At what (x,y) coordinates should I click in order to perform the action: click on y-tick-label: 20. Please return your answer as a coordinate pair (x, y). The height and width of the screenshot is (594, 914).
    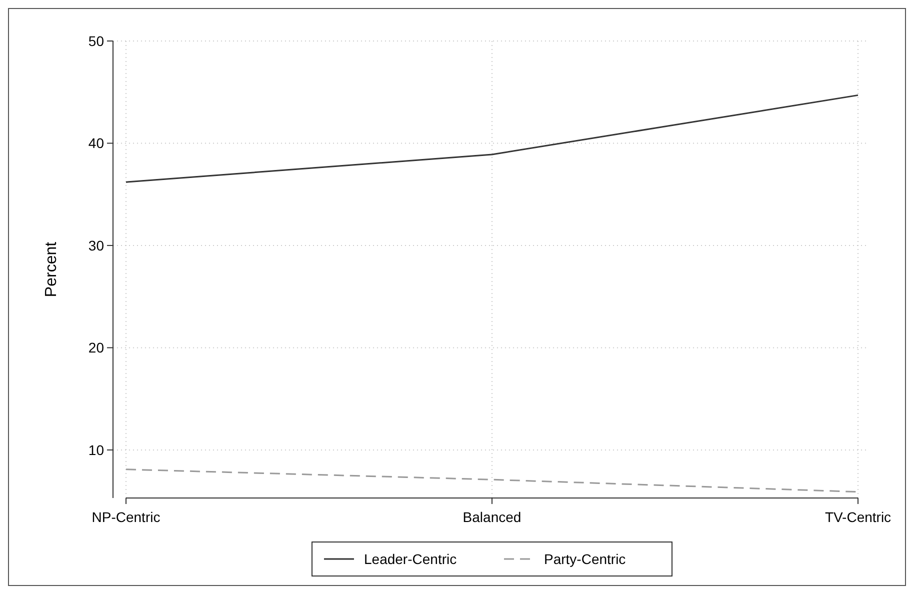
    Looking at the image, I should click on (96, 348).